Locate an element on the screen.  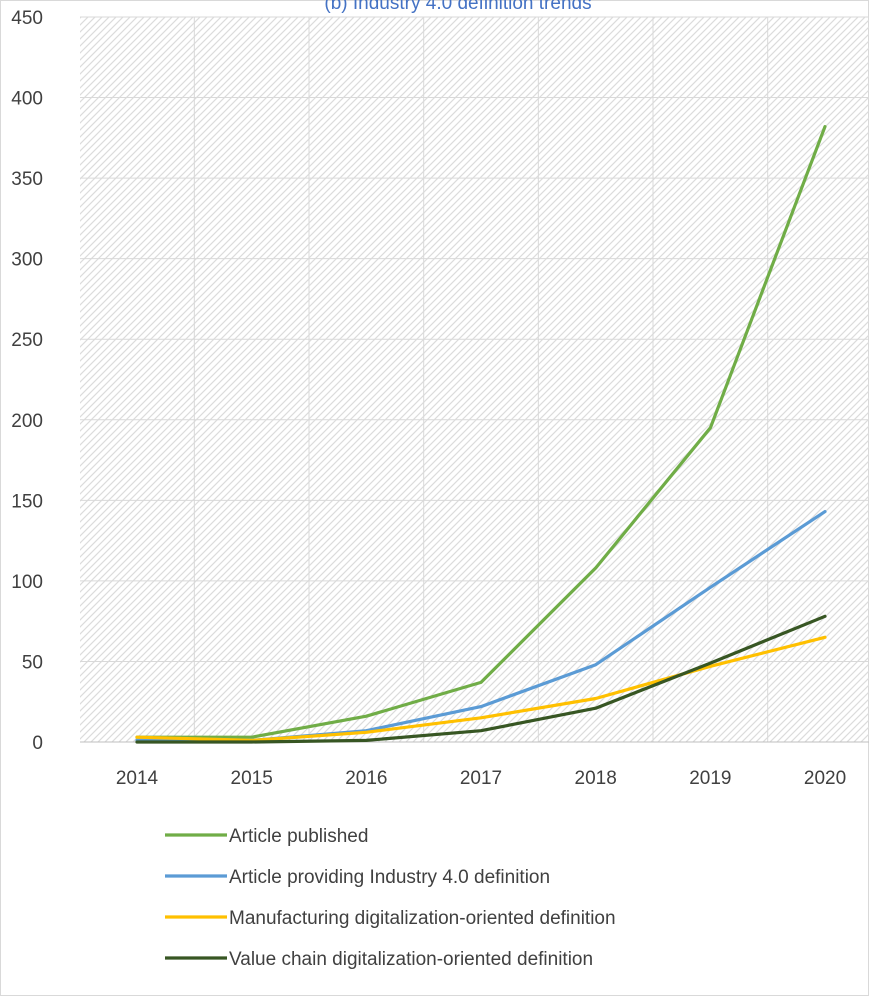
y-tick-label: 250 is located at coordinates (27, 340).